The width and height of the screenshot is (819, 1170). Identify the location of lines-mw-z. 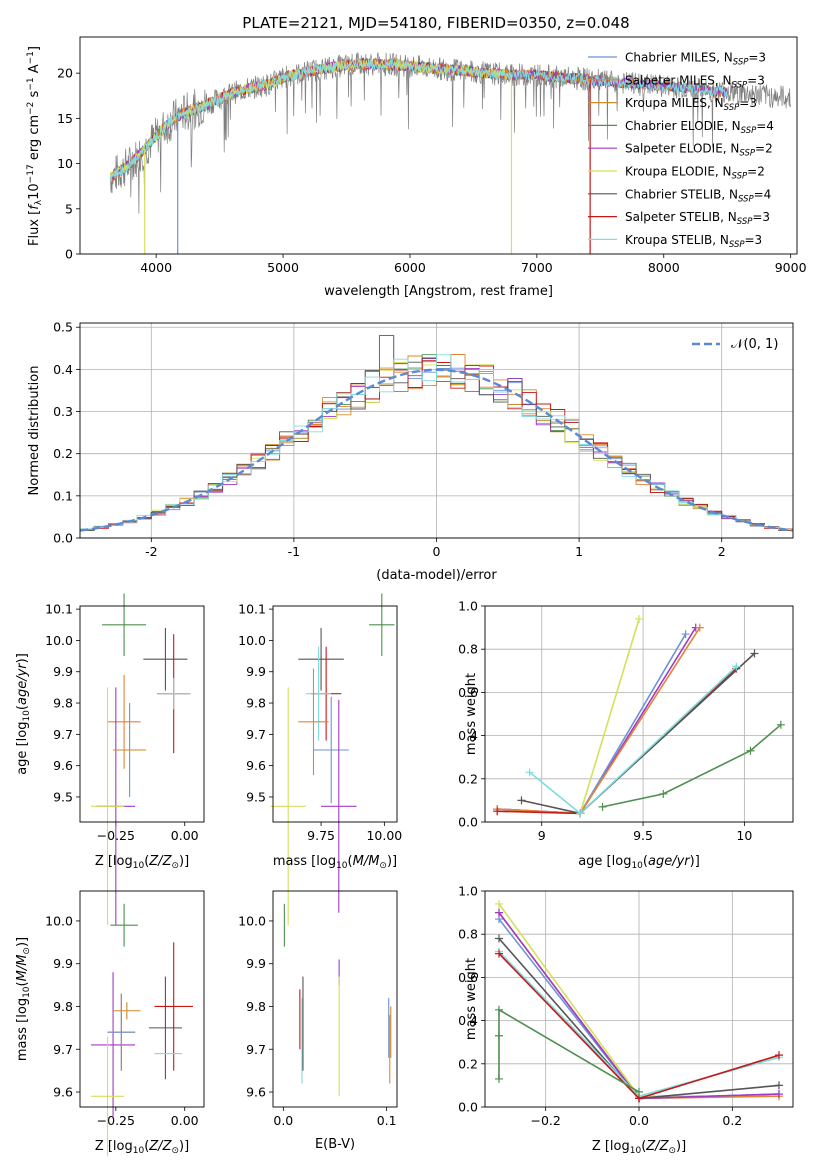
(639, 1001).